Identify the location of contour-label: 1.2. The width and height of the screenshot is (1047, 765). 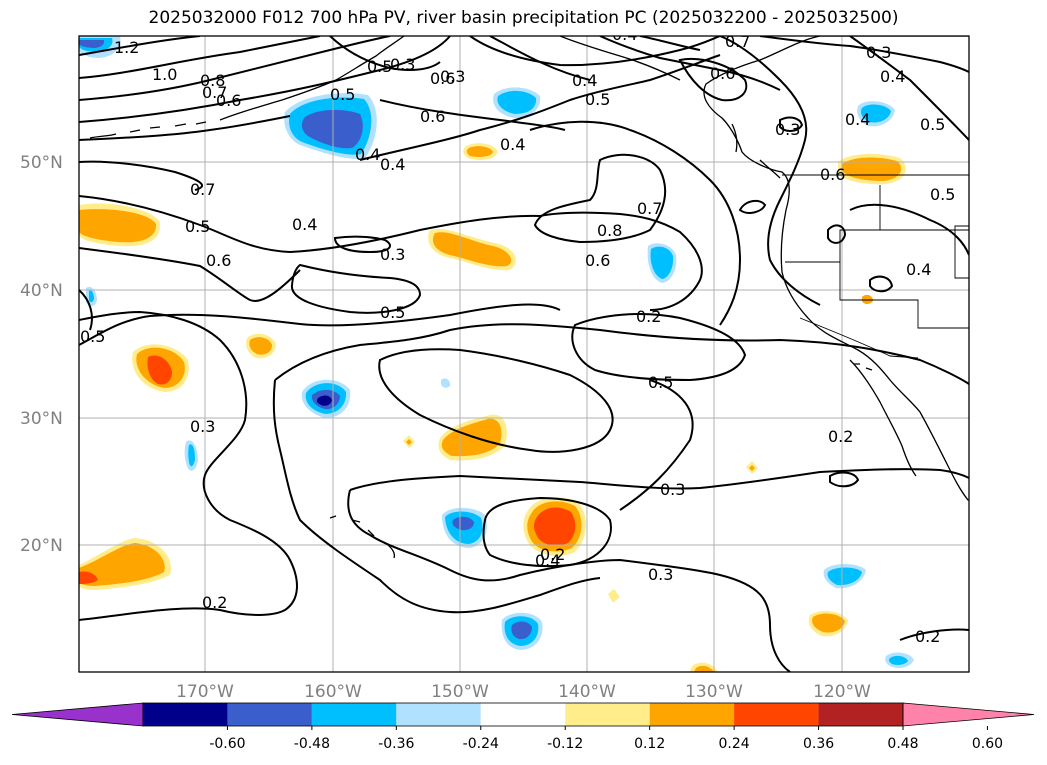
(126, 47).